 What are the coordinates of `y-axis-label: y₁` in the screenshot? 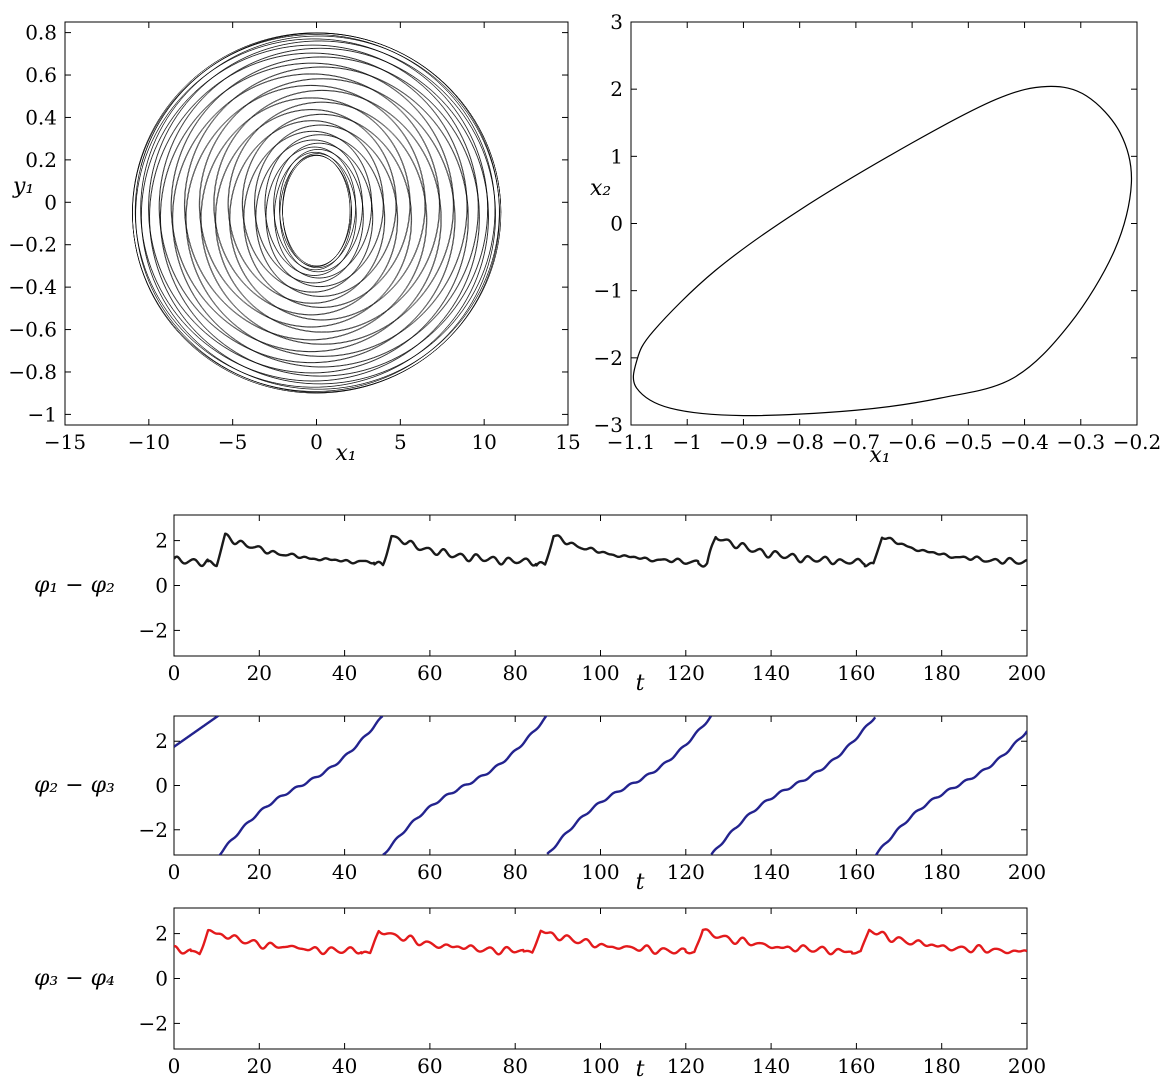 It's located at (23, 186).